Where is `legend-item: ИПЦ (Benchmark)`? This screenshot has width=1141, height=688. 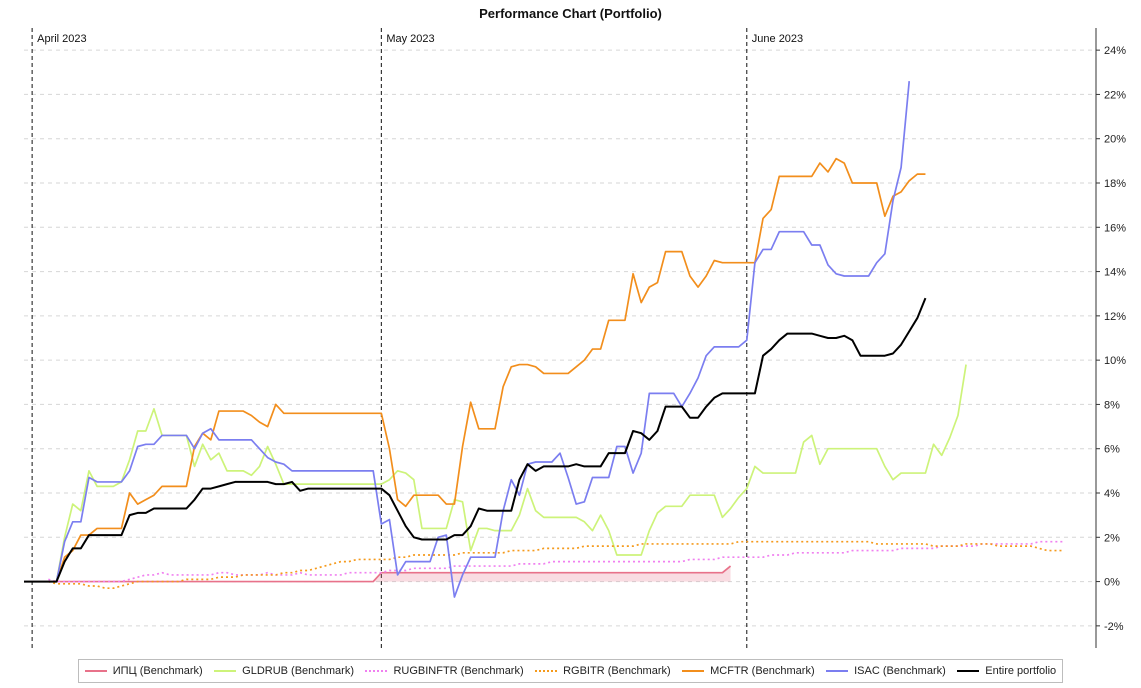 legend-item: ИПЦ (Benchmark) is located at coordinates (143, 671).